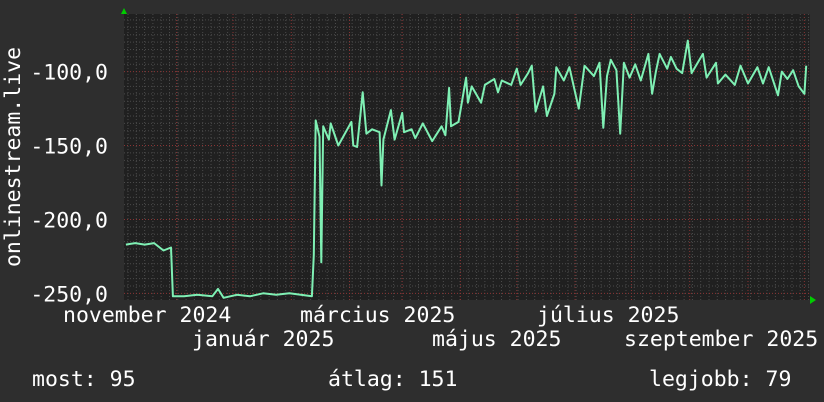 This screenshot has width=824, height=402. What do you see at coordinates (69, 294) in the screenshot?
I see `y-tick-label: -250,0` at bounding box center [69, 294].